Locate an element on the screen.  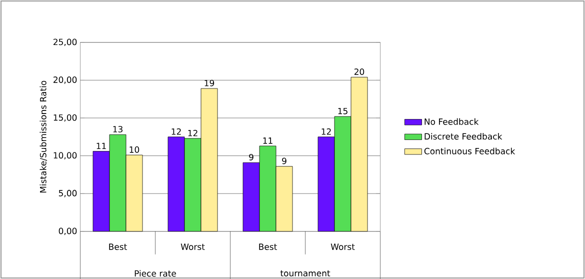
y-tick-label: 5,00 is located at coordinates (67, 194).